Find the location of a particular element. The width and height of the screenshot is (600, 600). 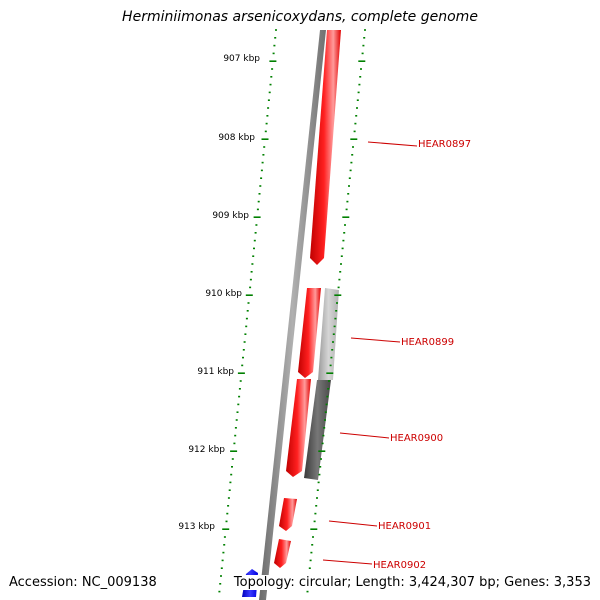

gene-feature-hear0897 is located at coordinates (325, 147).